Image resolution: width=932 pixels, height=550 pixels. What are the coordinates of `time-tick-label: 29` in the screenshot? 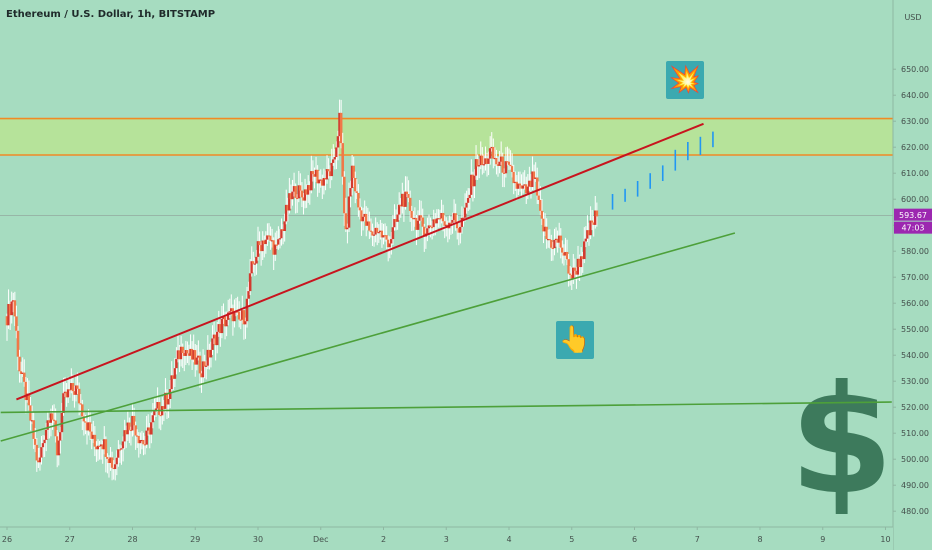 It's located at (195, 539).